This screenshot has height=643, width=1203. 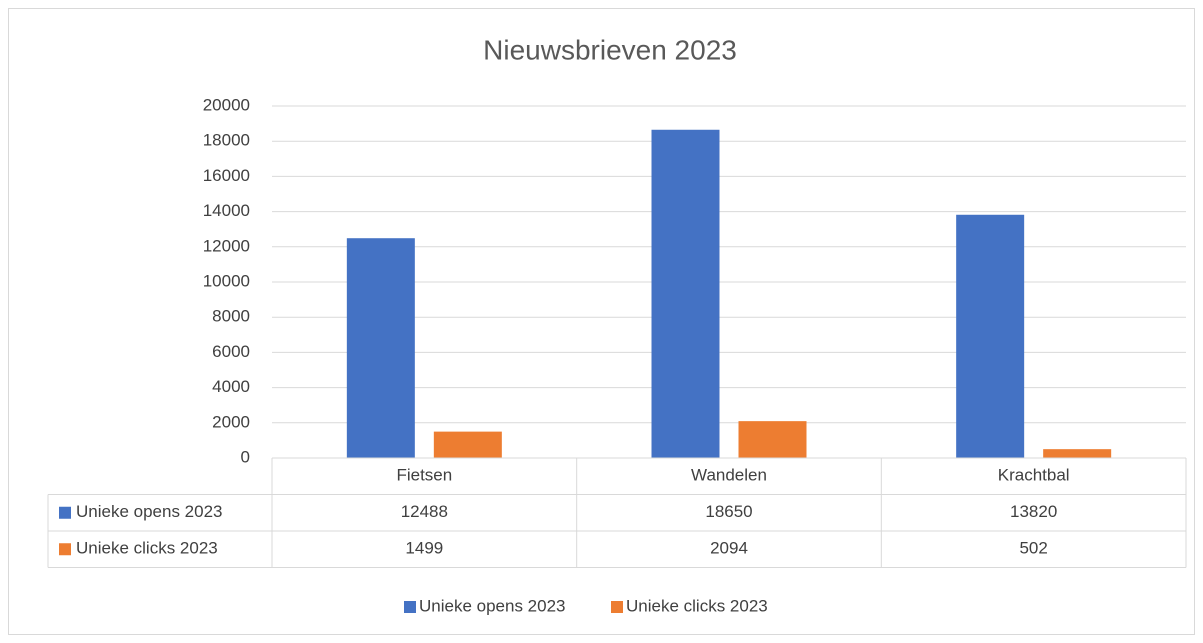 I want to click on y-tick-label: 2000, so click(x=231, y=421).